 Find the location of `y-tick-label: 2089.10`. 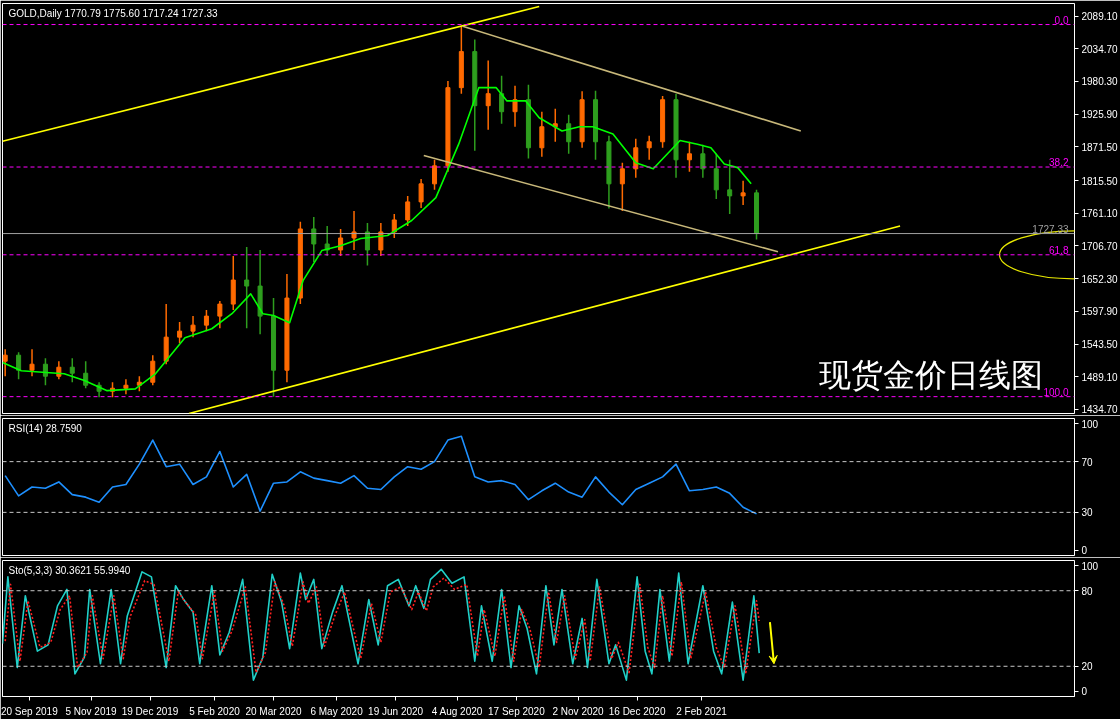

y-tick-label: 2089.10 is located at coordinates (1100, 17).